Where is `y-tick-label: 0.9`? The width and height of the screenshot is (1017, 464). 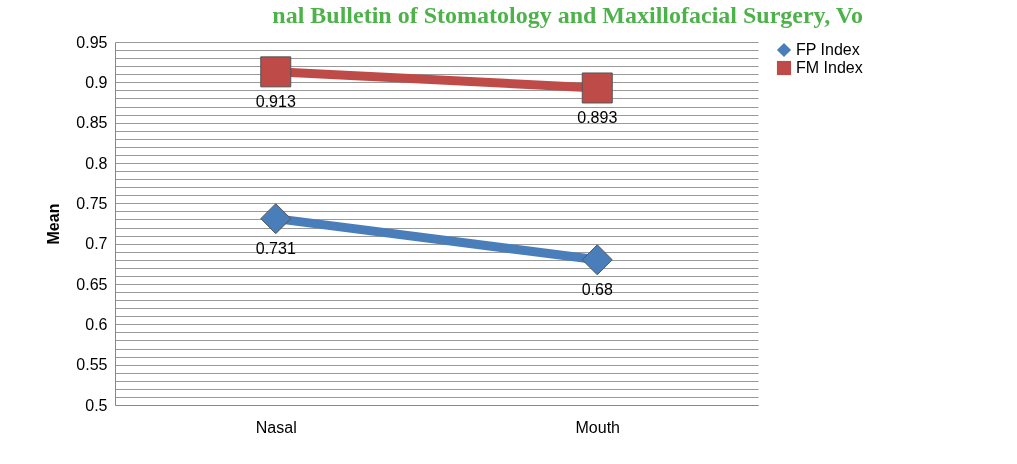 y-tick-label: 0.9 is located at coordinates (96, 82).